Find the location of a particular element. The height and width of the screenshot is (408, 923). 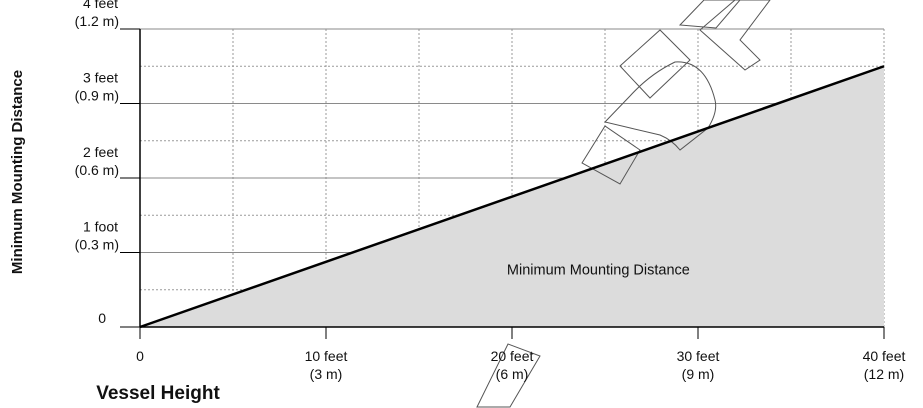

y-tick-sublabel: (0.9 m) is located at coordinates (97, 96).